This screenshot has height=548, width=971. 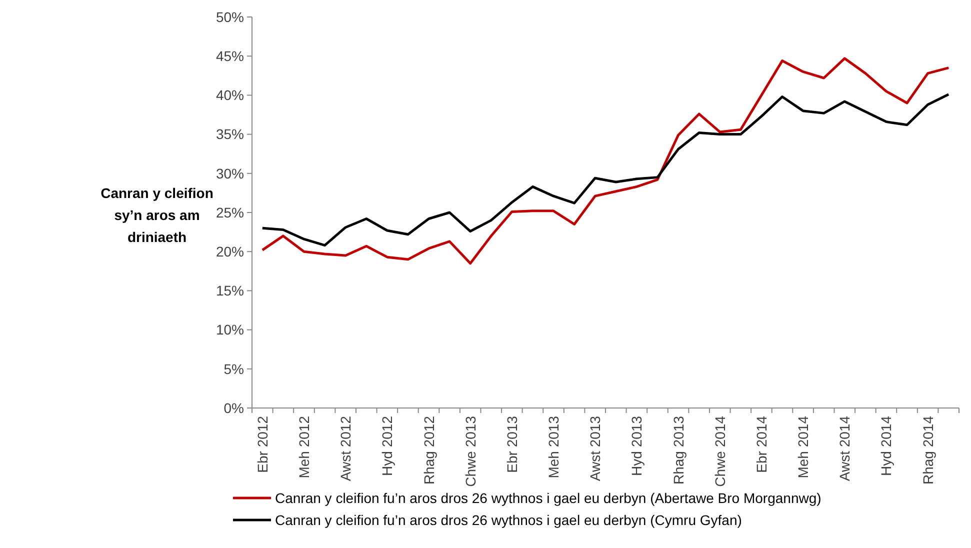 What do you see at coordinates (230, 16) in the screenshot?
I see `y-tick-label: 50%` at bounding box center [230, 16].